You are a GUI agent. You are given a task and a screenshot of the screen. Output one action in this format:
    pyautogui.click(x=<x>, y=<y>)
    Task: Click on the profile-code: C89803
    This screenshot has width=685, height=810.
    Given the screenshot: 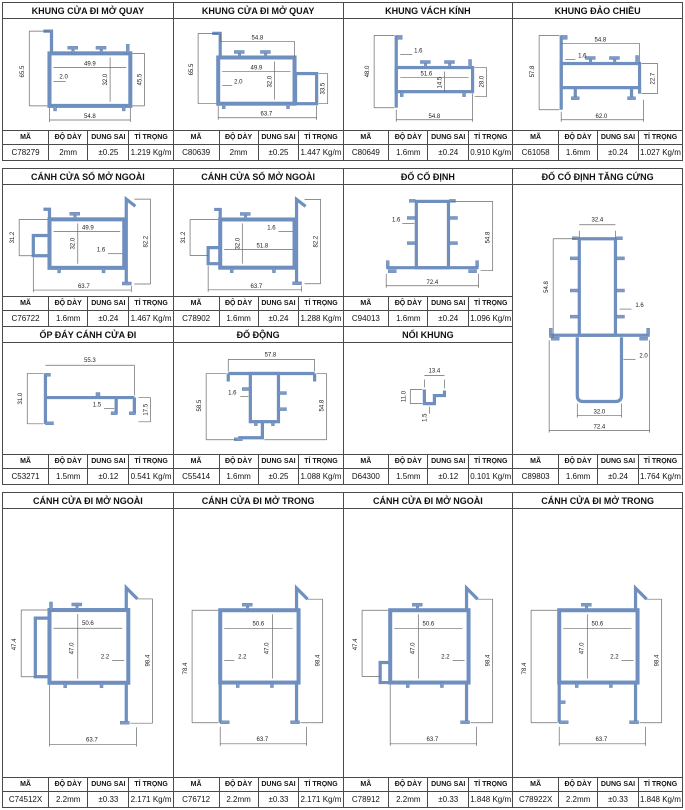 What is the action you would take?
    pyautogui.click(x=536, y=476)
    